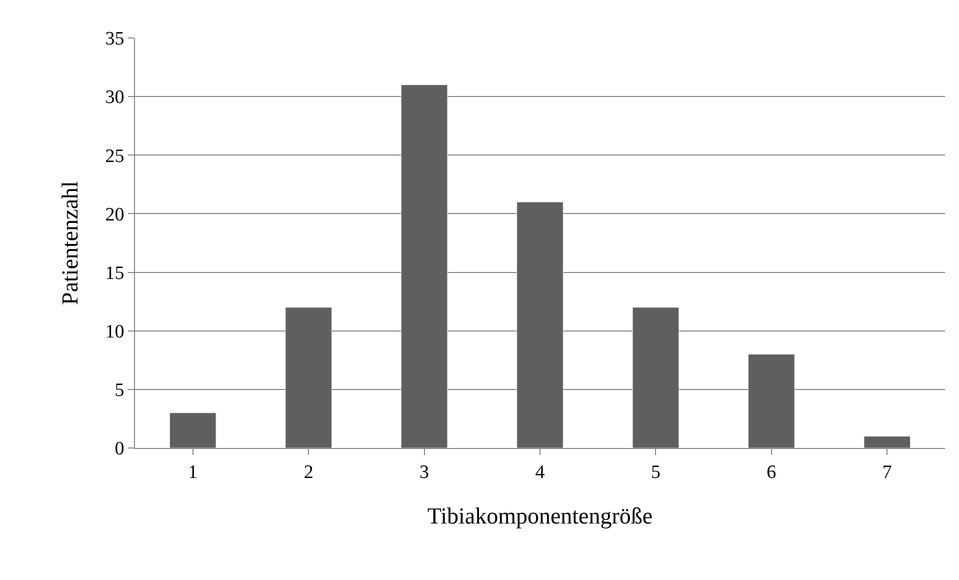  I want to click on x-tick-label: 2, so click(309, 472).